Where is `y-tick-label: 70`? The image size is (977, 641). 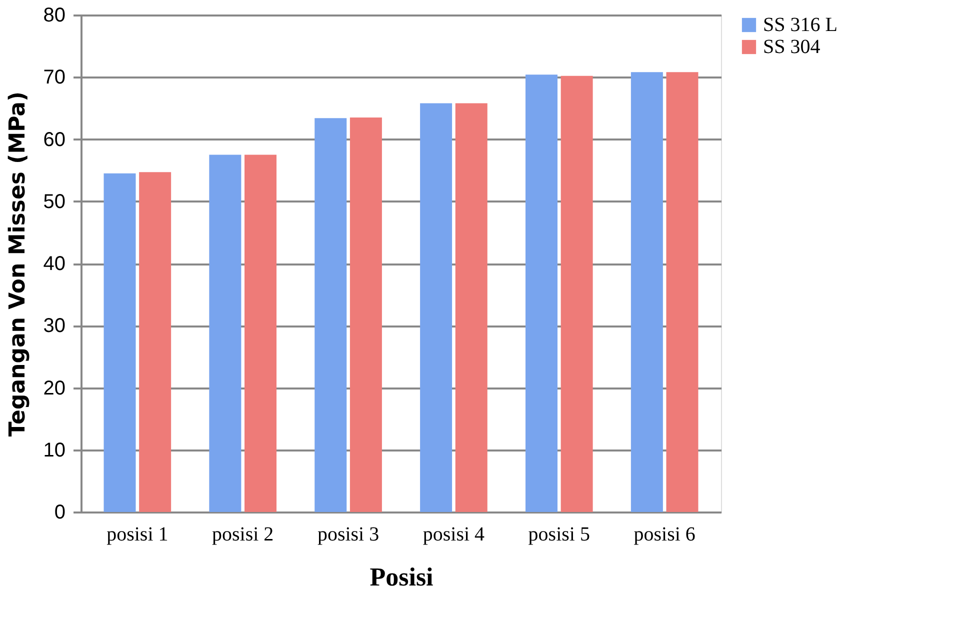
y-tick-label: 70 is located at coordinates (54, 77).